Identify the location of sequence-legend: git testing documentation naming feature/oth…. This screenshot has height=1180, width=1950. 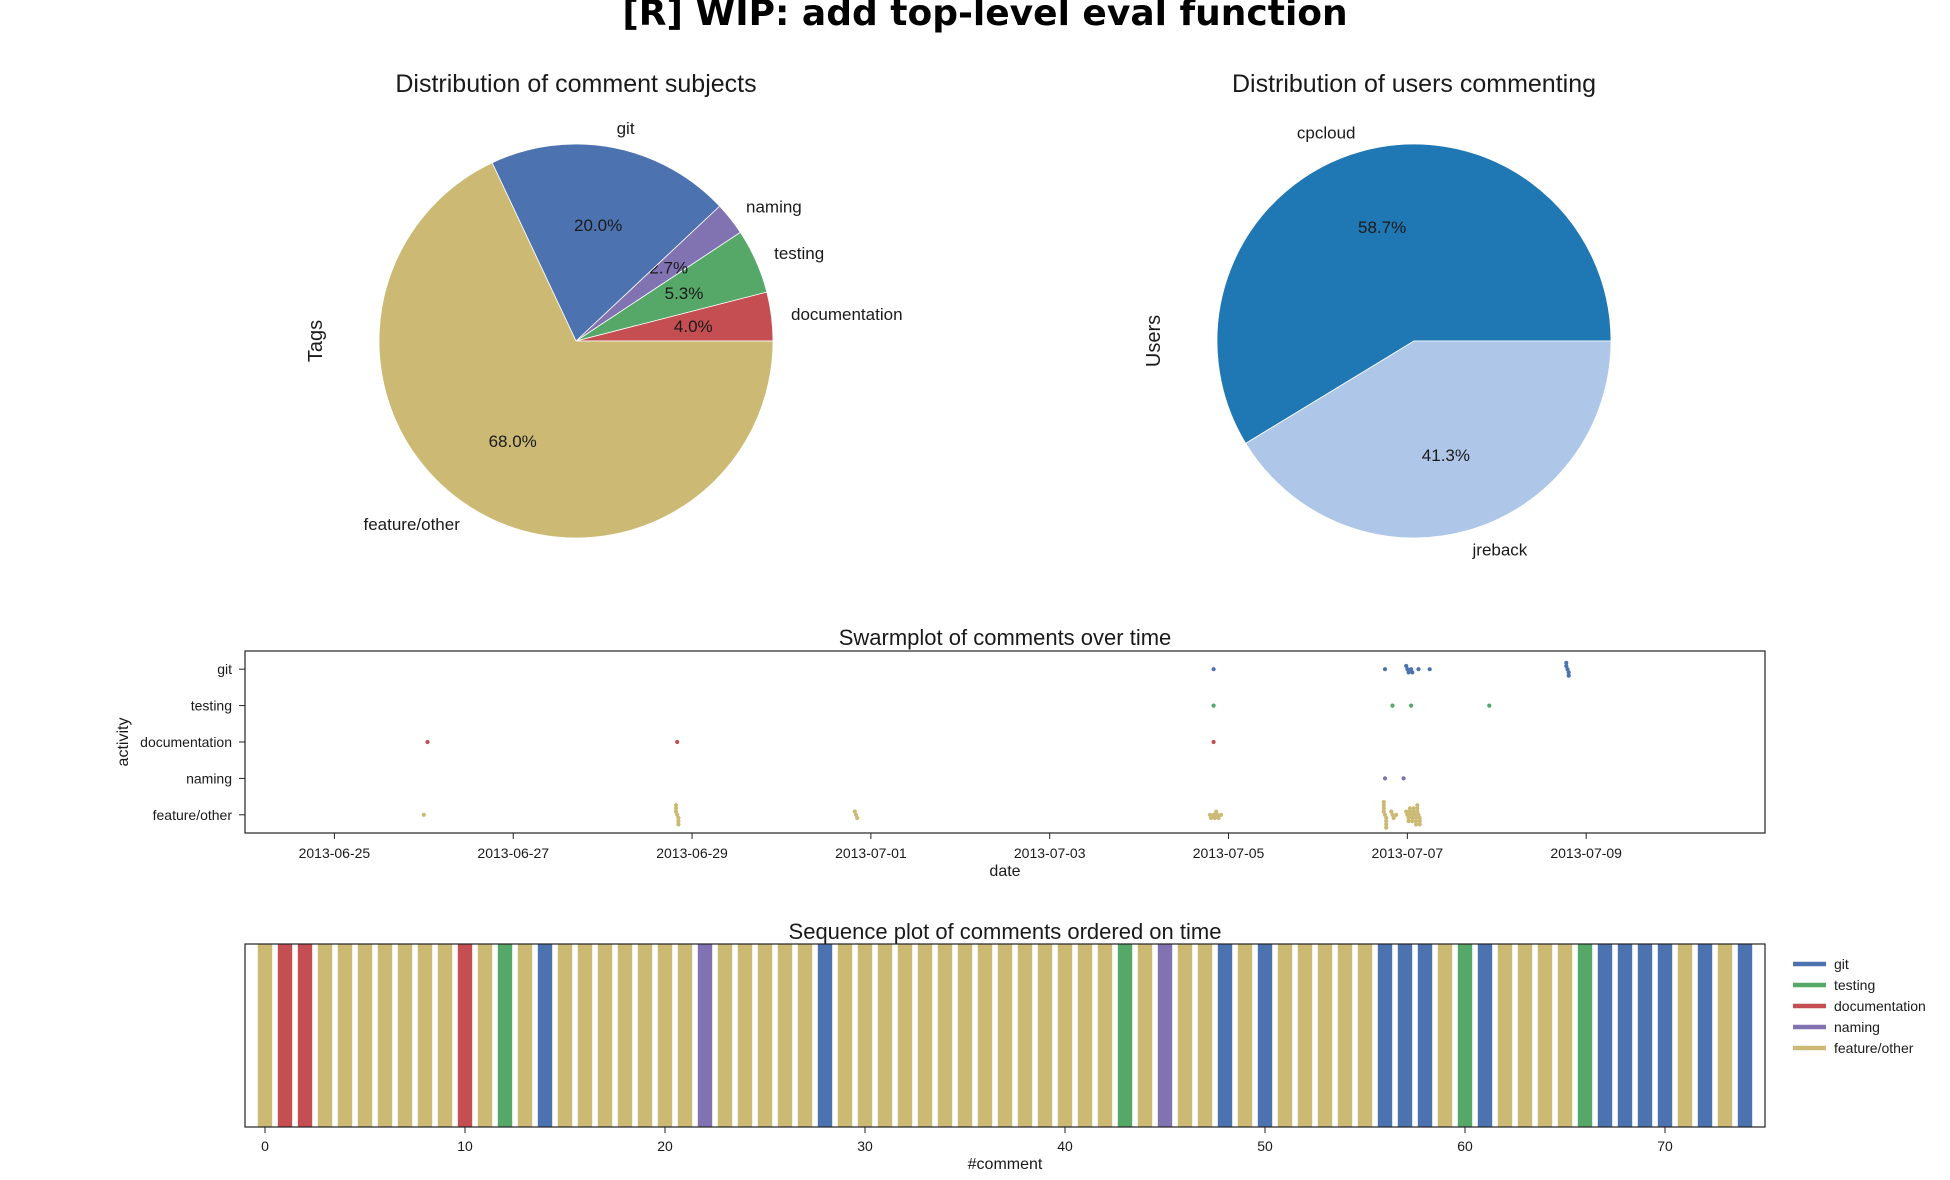
(1859, 1006).